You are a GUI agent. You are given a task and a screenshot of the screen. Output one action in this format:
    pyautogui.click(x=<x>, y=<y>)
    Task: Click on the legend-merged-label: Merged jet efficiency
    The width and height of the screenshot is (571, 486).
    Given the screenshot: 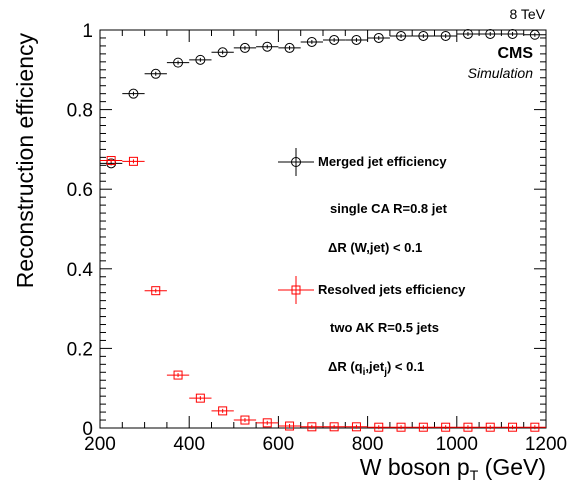 What is the action you would take?
    pyautogui.click(x=382, y=161)
    